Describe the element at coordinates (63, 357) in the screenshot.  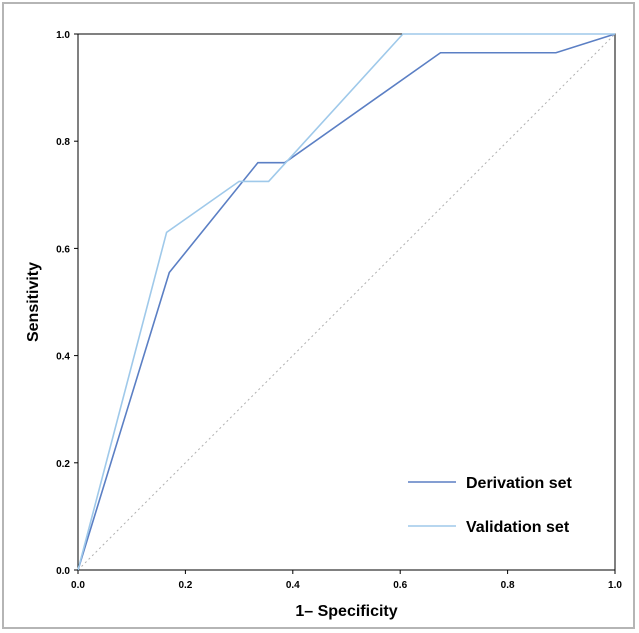
I see `y-tick-label: 0.4` at that location.